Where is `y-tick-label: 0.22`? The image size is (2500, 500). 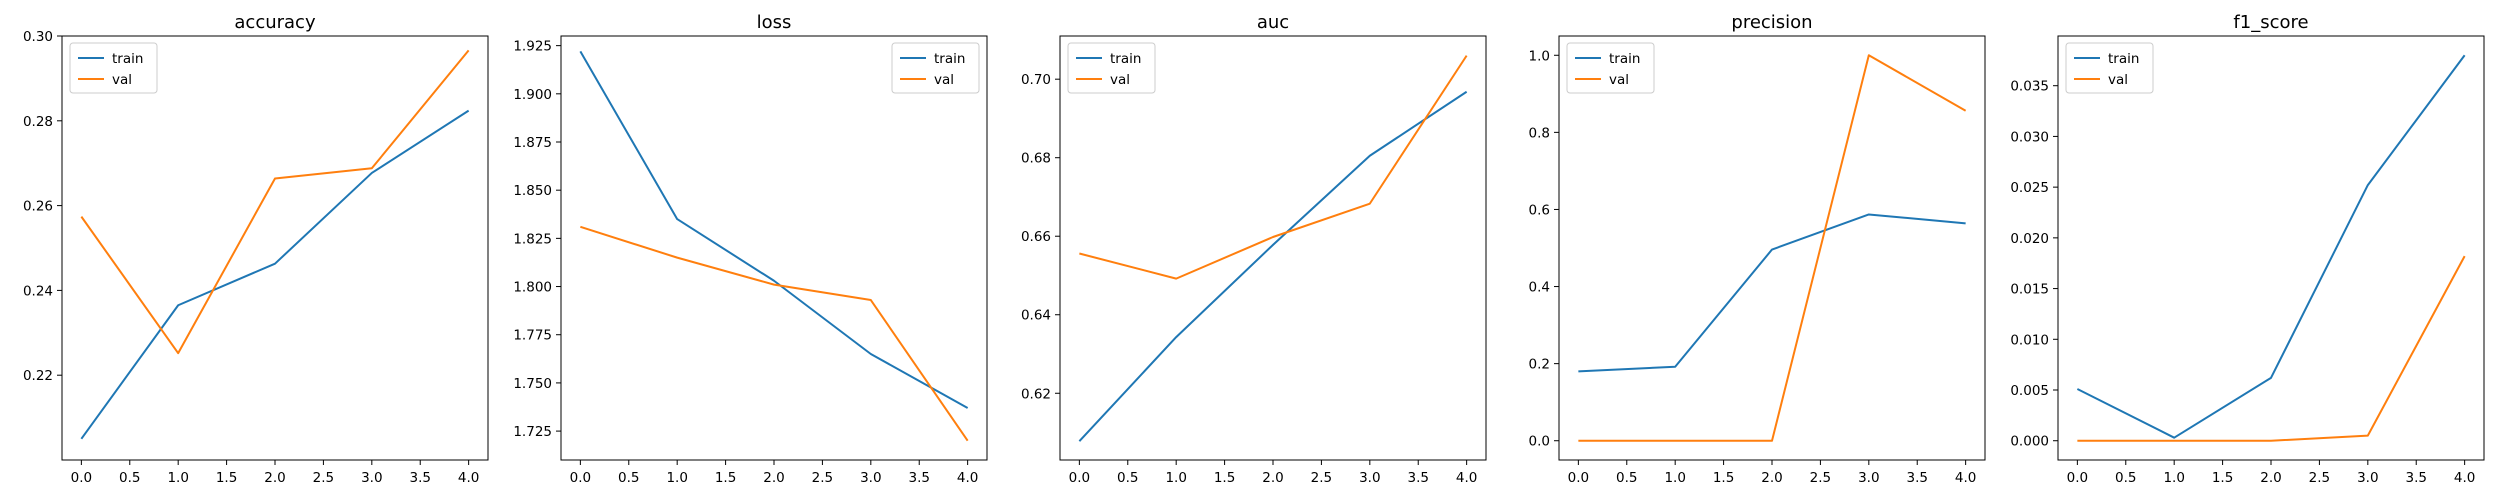 y-tick-label: 0.22 is located at coordinates (38, 376).